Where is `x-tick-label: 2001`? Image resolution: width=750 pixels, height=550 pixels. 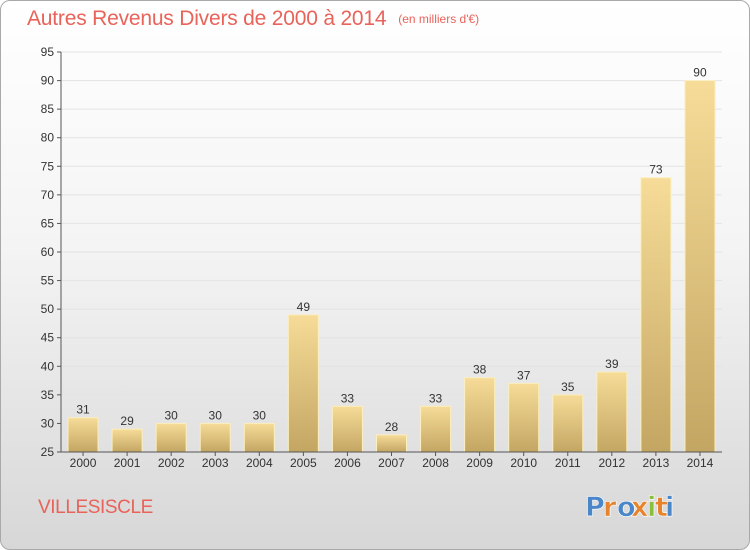 x-tick-label: 2001 is located at coordinates (127, 463).